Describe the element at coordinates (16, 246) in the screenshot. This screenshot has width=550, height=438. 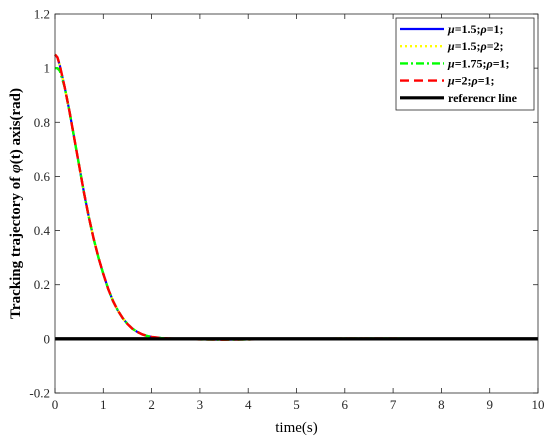
I see `y-axis-label-prefix: Tracking trajectory of` at that location.